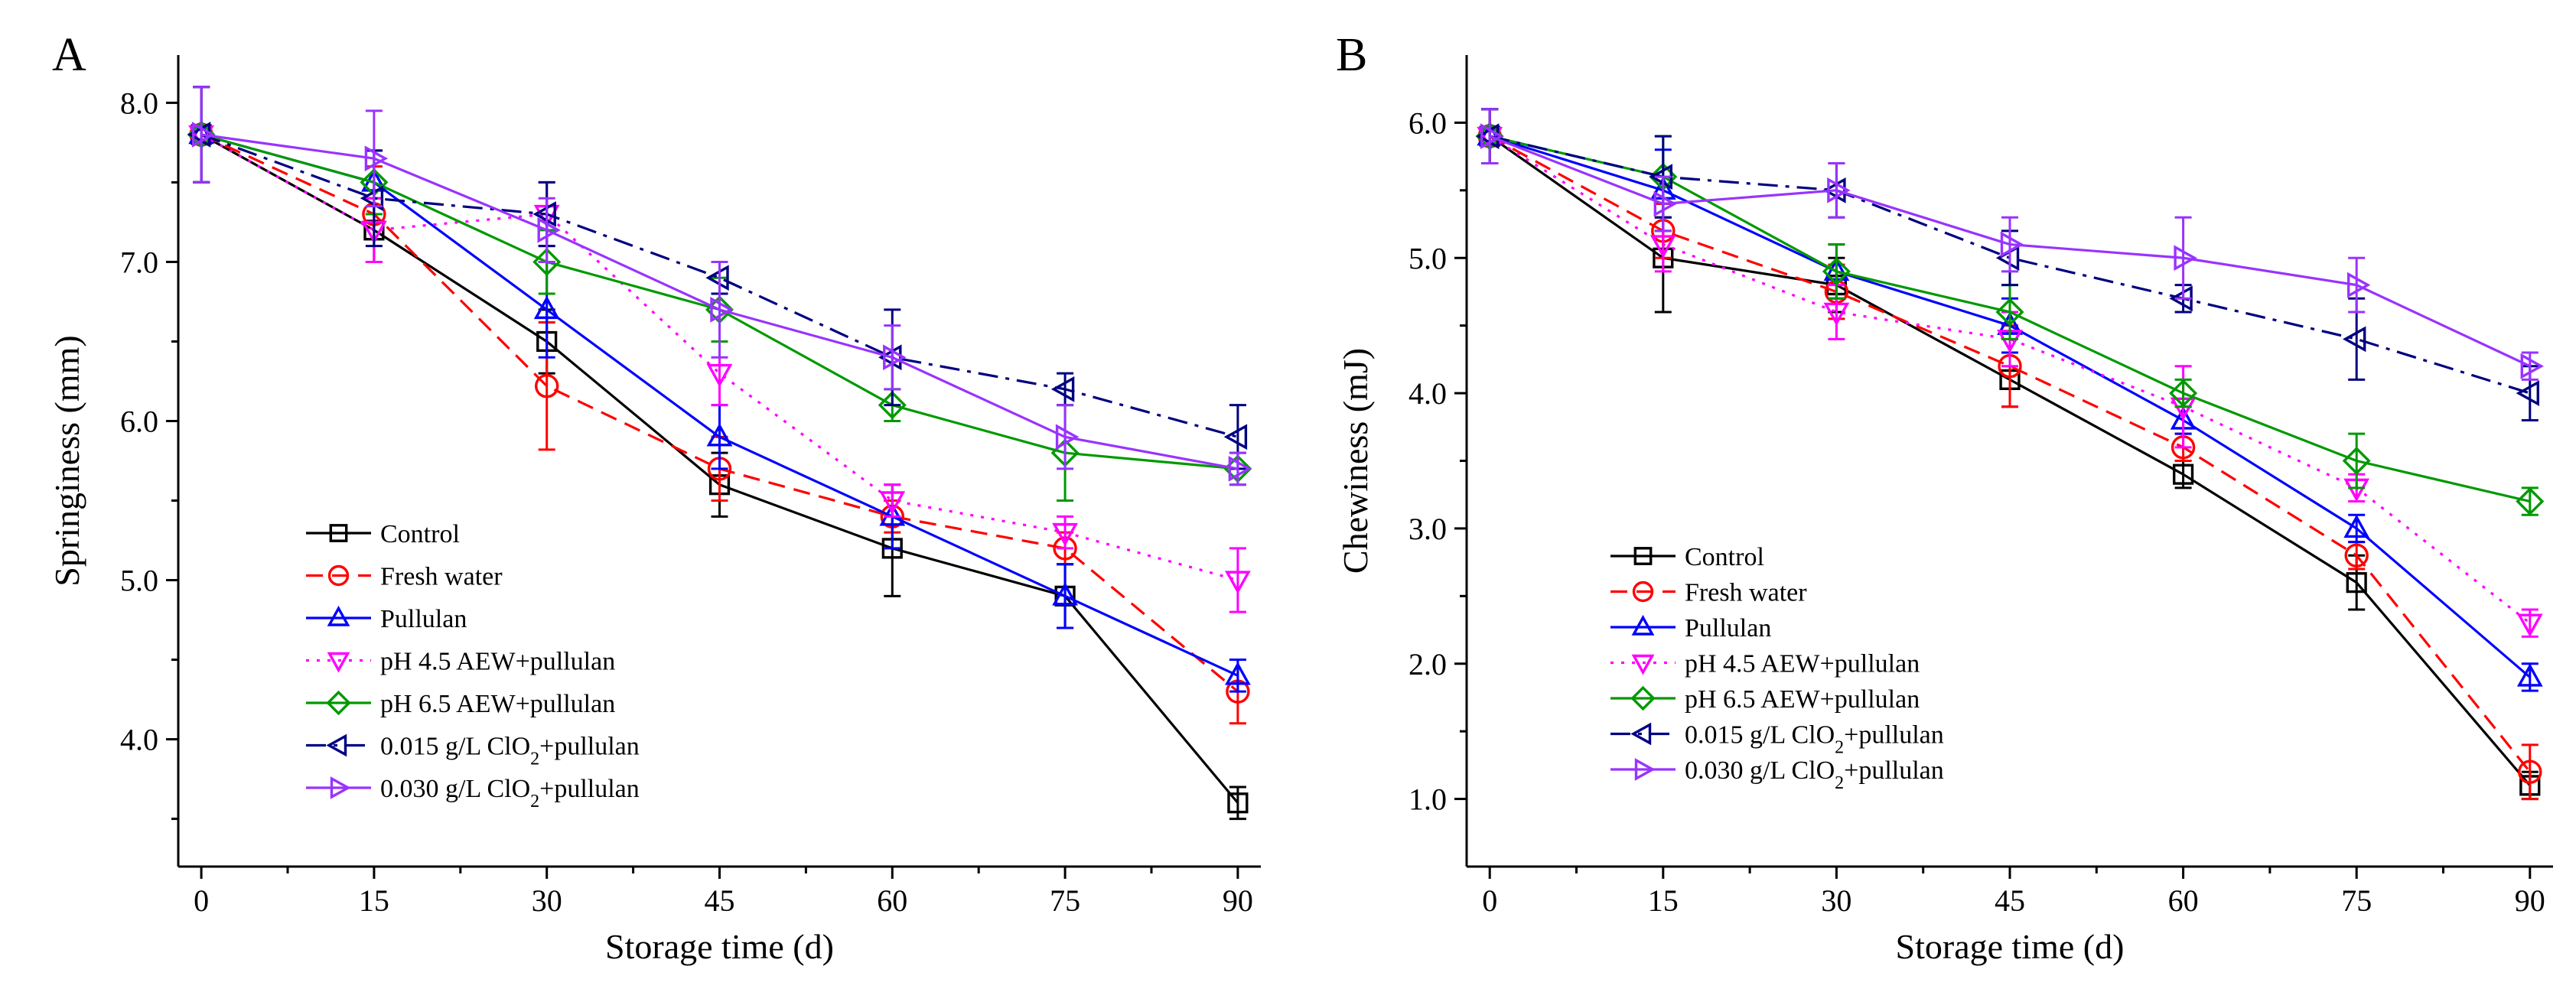  I want to click on y-tick-label: 5.0, so click(1427, 258).